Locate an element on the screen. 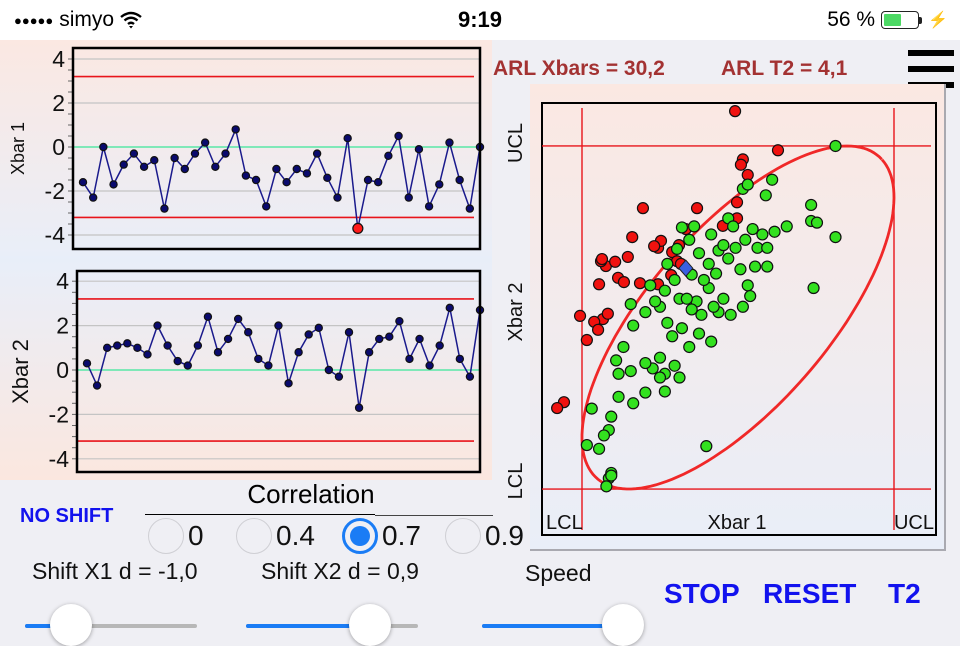 The image size is (960, 646). stop-button: STOP is located at coordinates (702, 593).